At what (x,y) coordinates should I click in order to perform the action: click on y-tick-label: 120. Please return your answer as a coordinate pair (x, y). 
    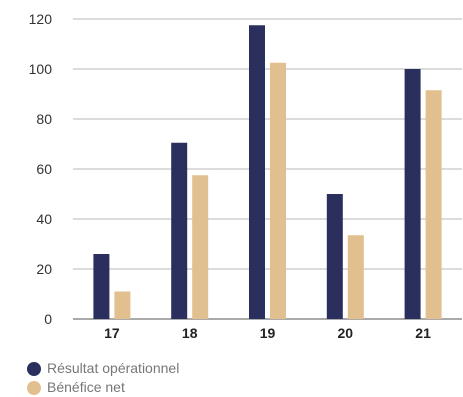
    Looking at the image, I should click on (41, 19).